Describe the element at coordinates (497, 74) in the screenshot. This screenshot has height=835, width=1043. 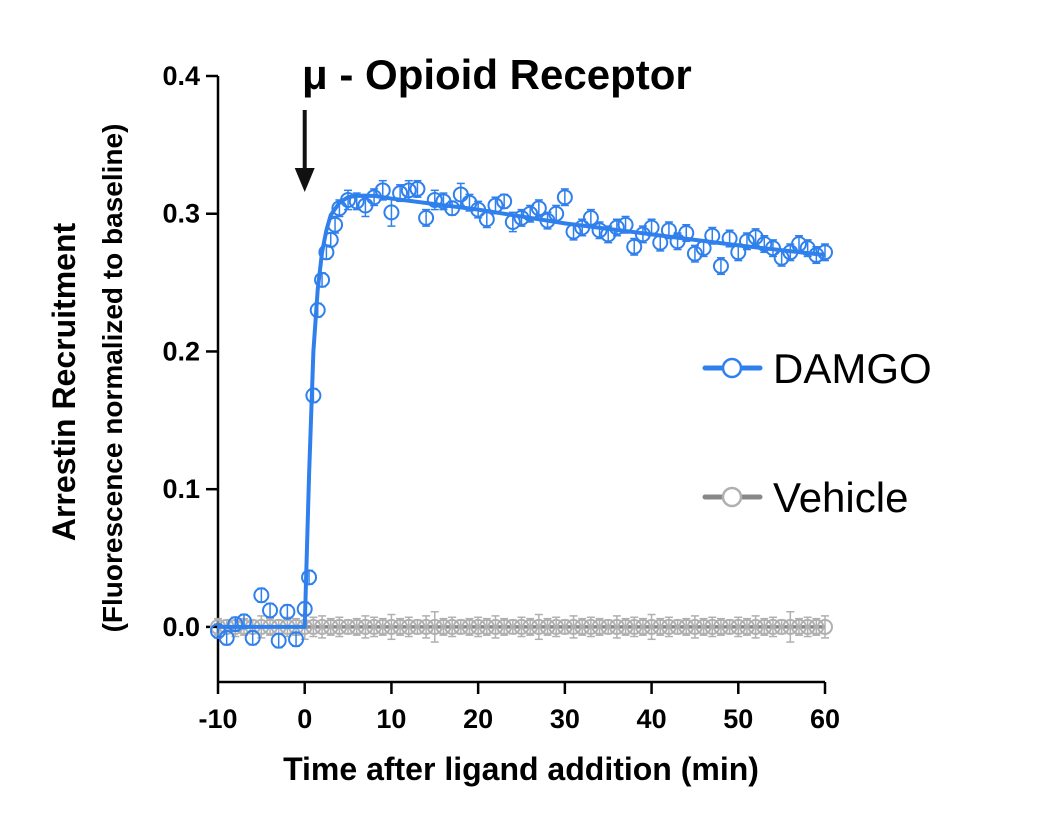
I see `chart-title: μ - Opioid Receptor` at that location.